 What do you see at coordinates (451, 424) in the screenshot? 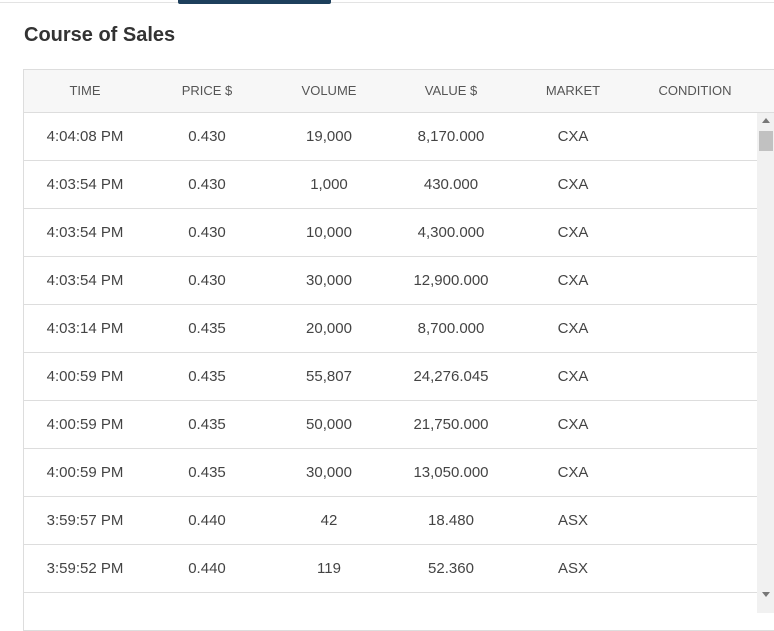
I see `table-cell: 21,750.000` at bounding box center [451, 424].